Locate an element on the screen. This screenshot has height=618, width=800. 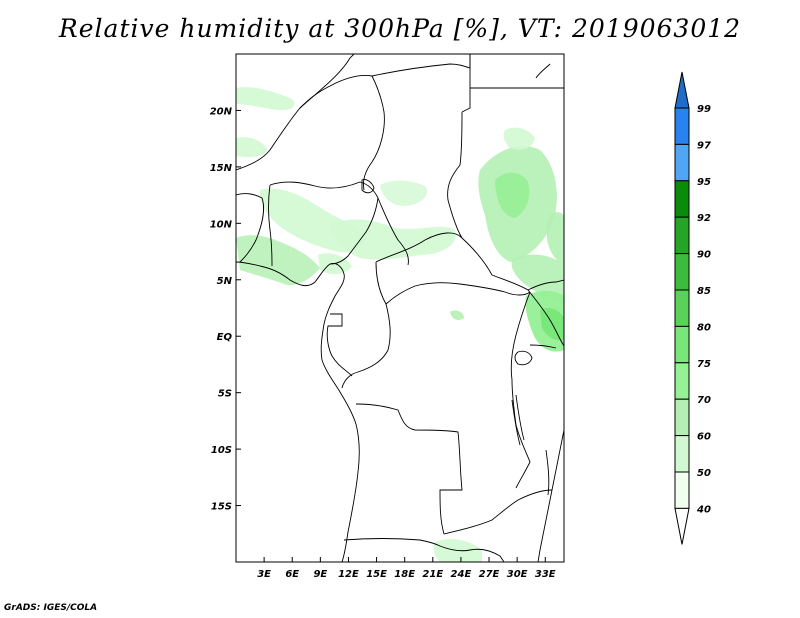
lon-tick-label: 15E is located at coordinates (376, 574).